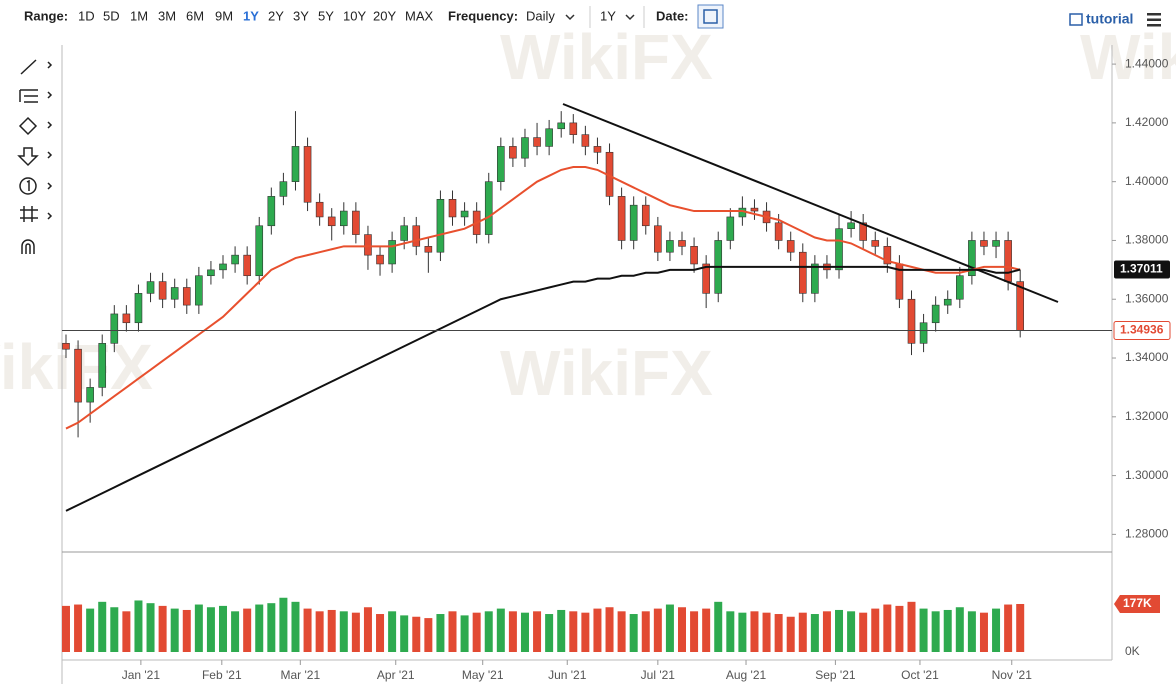 The height and width of the screenshot is (698, 1176). I want to click on y-tick-label: 1.36000, so click(1147, 298).